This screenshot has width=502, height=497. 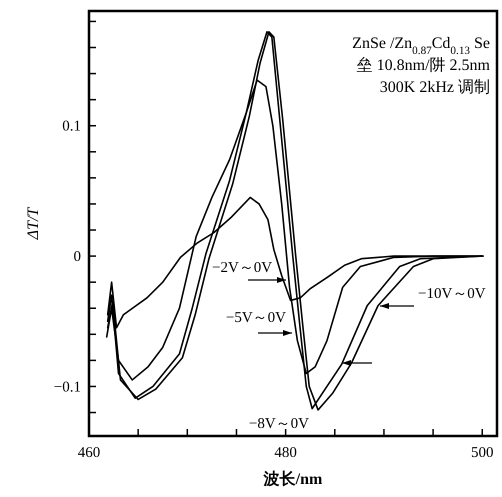 What do you see at coordinates (77, 257) in the screenshot?
I see `y-tick-label: 0` at bounding box center [77, 257].